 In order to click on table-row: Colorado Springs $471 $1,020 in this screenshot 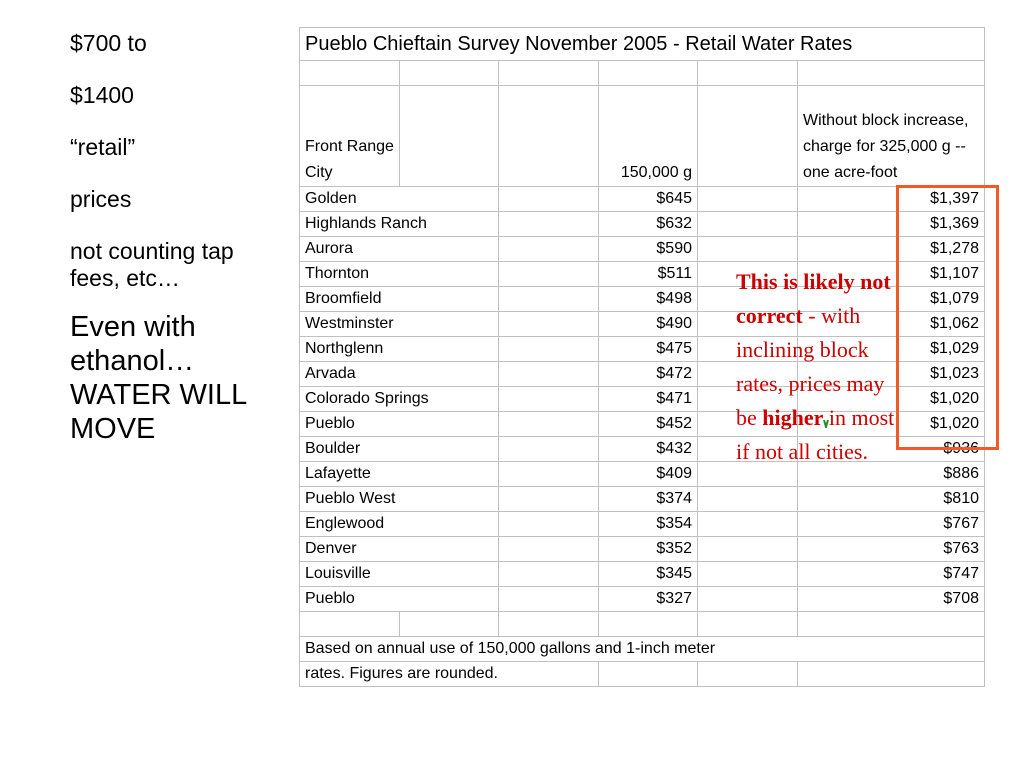, I will do `click(642, 399)`.